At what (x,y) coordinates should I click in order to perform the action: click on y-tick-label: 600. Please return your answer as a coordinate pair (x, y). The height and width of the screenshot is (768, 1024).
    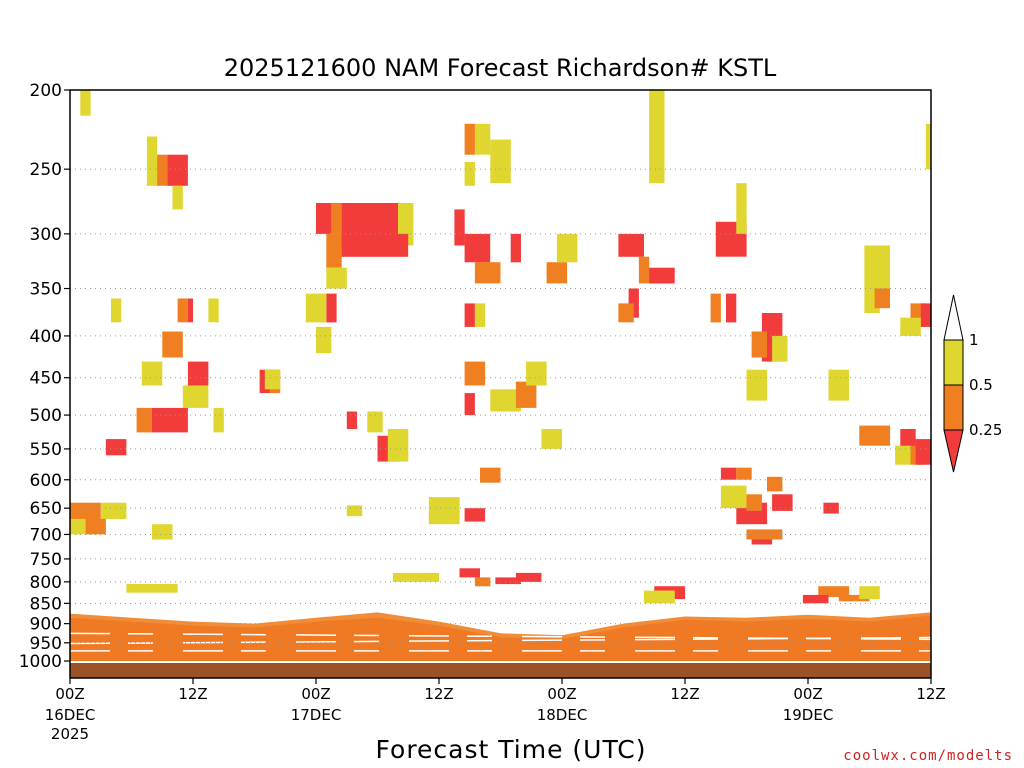
    Looking at the image, I should click on (46, 481).